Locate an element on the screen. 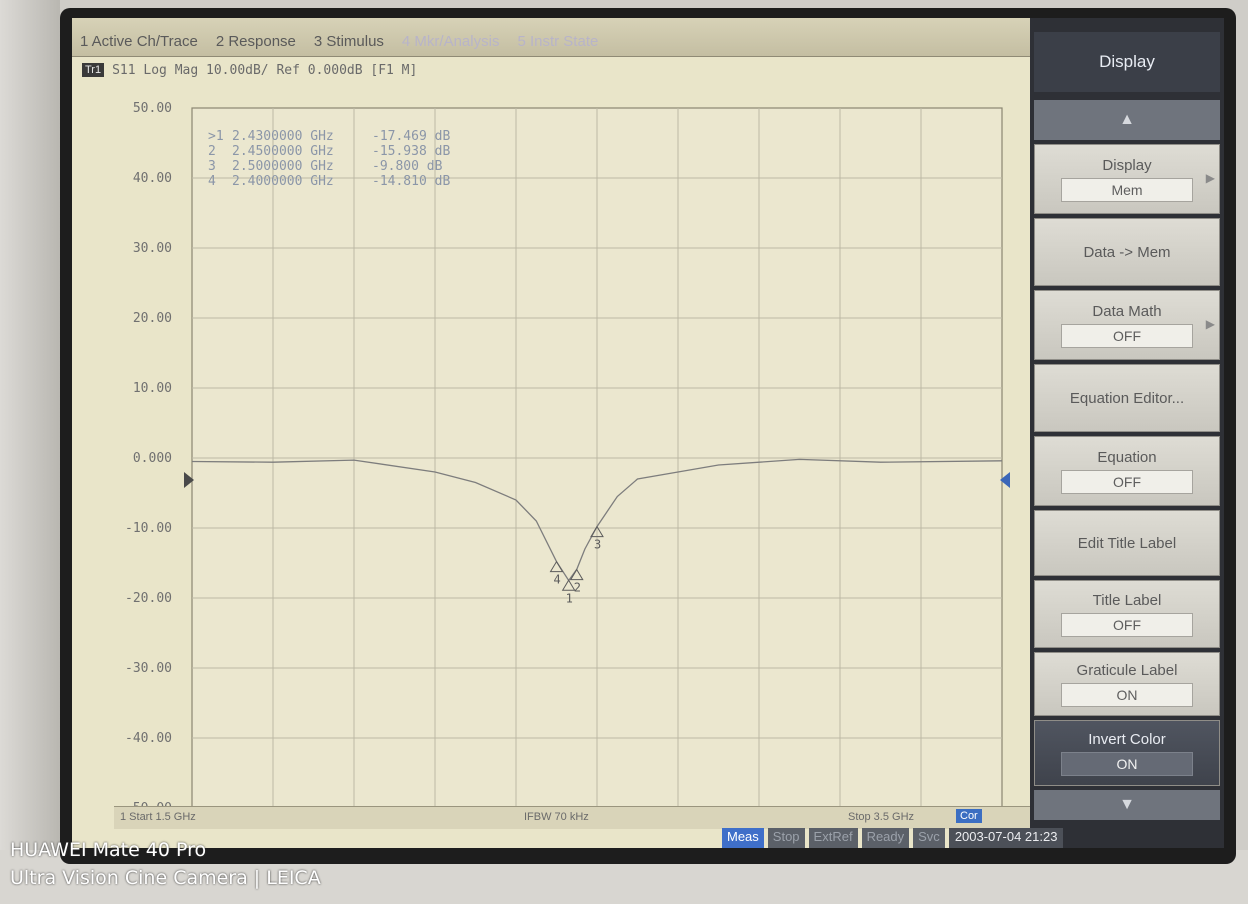 The height and width of the screenshot is (904, 1248). invert-color-value: ON is located at coordinates (1127, 763).